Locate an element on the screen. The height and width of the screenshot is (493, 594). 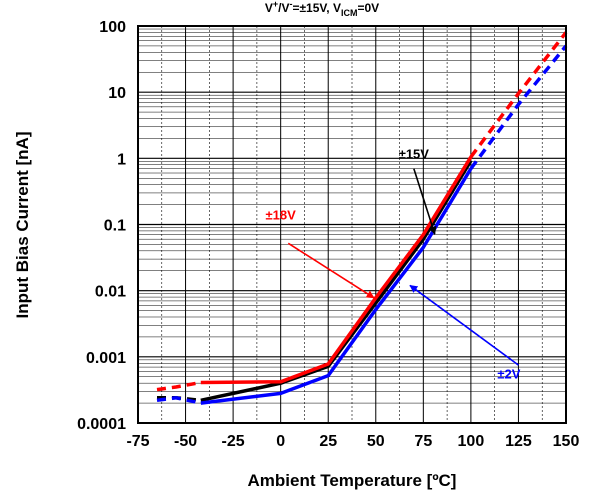
x-tick-label: 50 is located at coordinates (376, 441).